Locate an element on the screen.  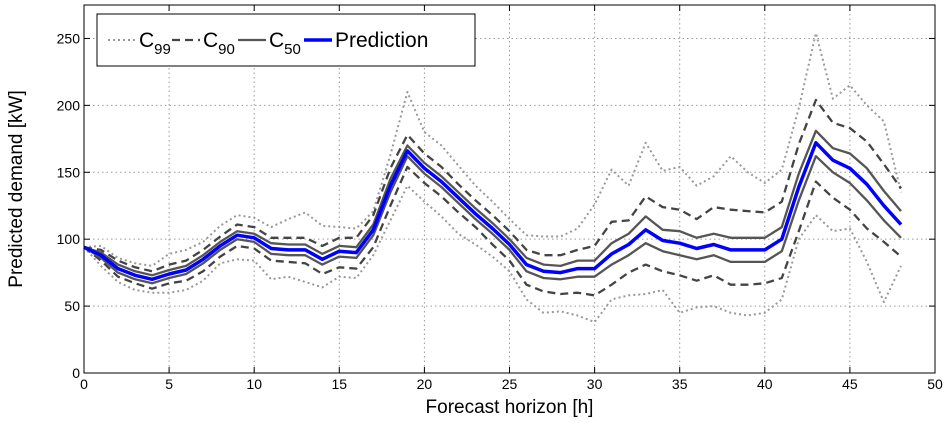
x-tick-label: 35 is located at coordinates (680, 384).